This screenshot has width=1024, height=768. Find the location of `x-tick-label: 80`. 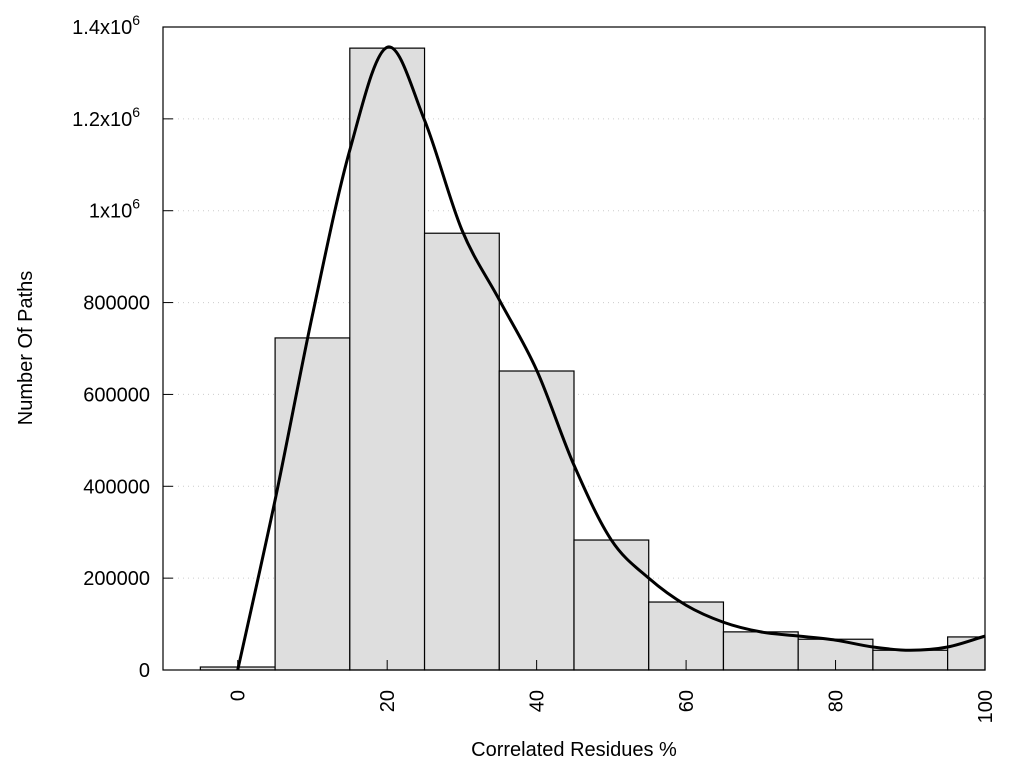

x-tick-label: 80 is located at coordinates (837, 701).